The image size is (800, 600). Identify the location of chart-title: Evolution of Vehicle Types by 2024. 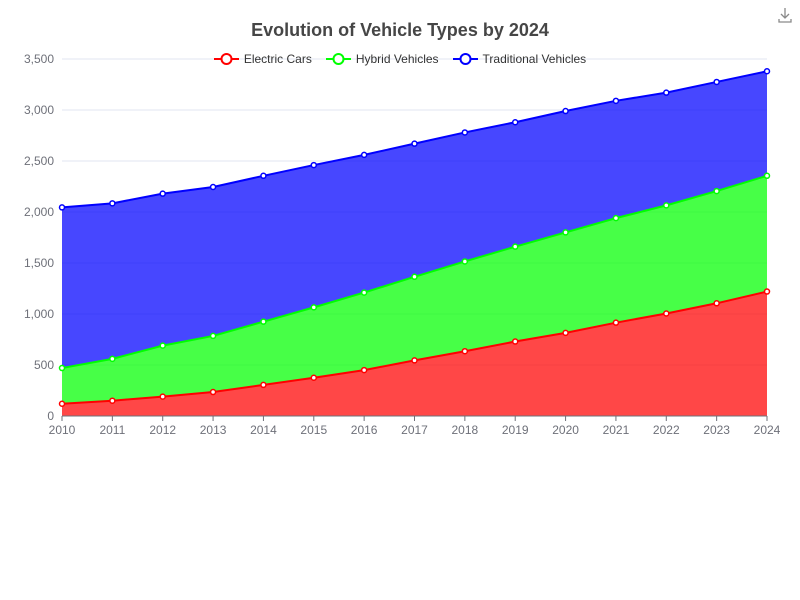
(400, 30).